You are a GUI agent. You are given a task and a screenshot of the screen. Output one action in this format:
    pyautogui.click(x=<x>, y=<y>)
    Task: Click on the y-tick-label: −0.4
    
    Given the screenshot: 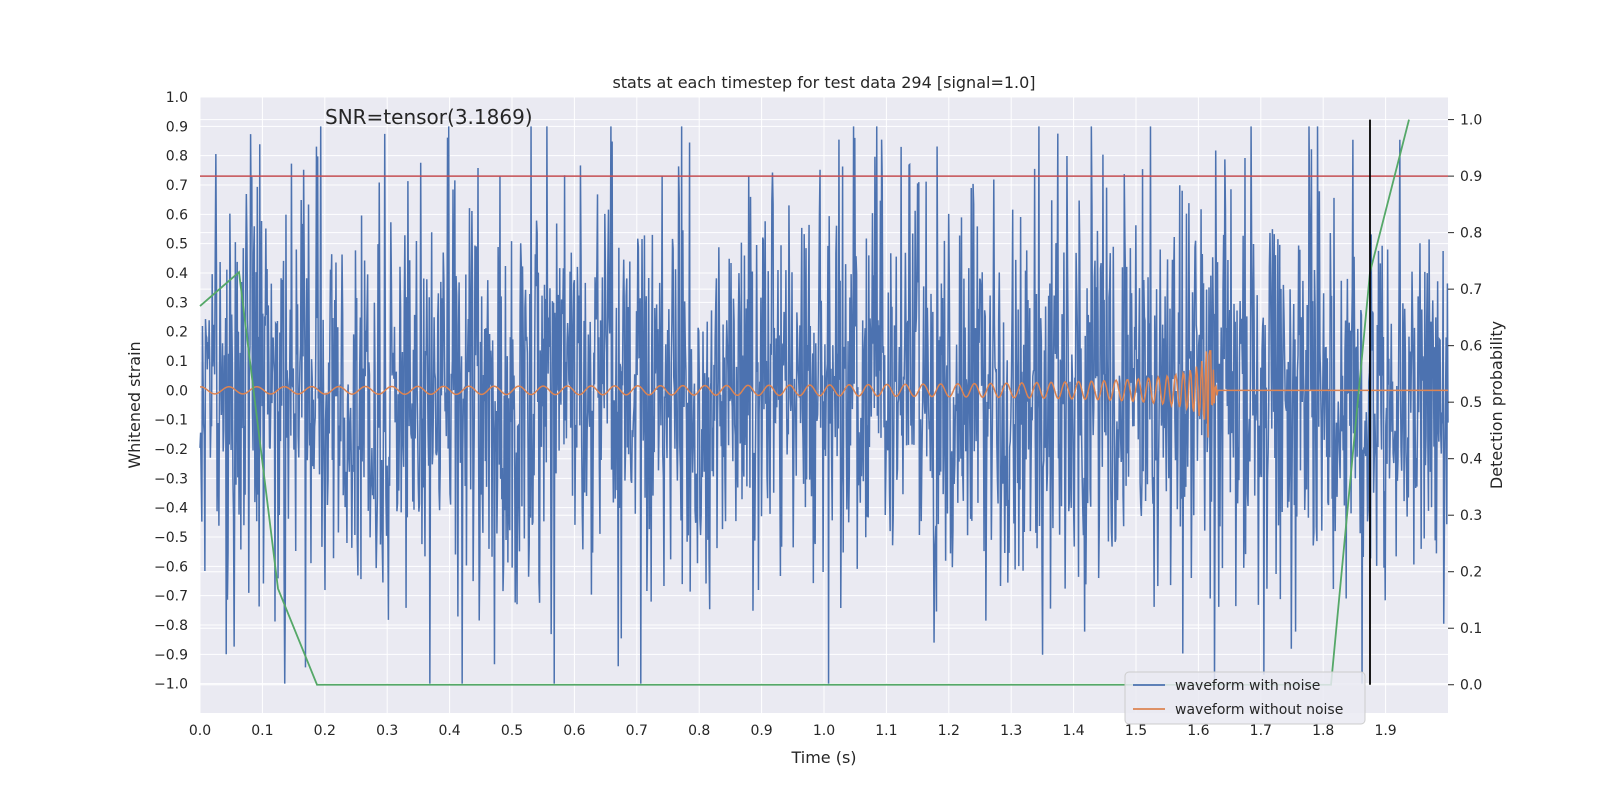 What is the action you would take?
    pyautogui.click(x=171, y=509)
    